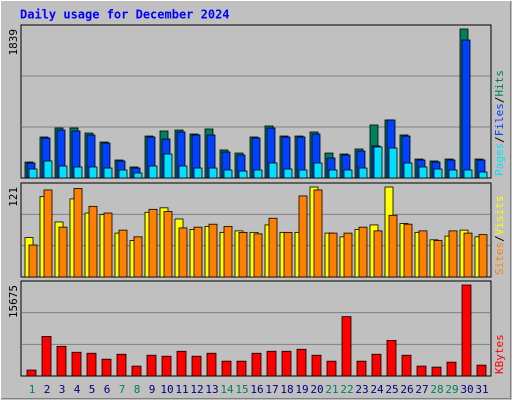 This screenshot has height=400, width=512. I want to click on x-tick-label: 13, so click(211, 389).